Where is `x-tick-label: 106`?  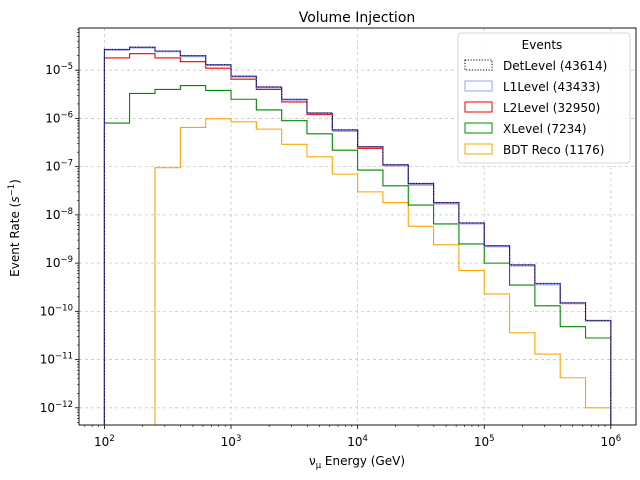 x-tick-label: 106 is located at coordinates (610, 441).